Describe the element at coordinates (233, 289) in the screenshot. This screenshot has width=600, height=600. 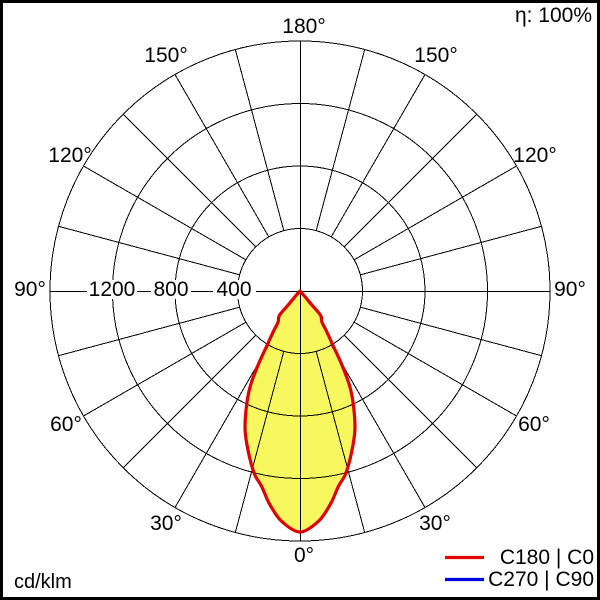
I see `svg-text: 400` at that location.